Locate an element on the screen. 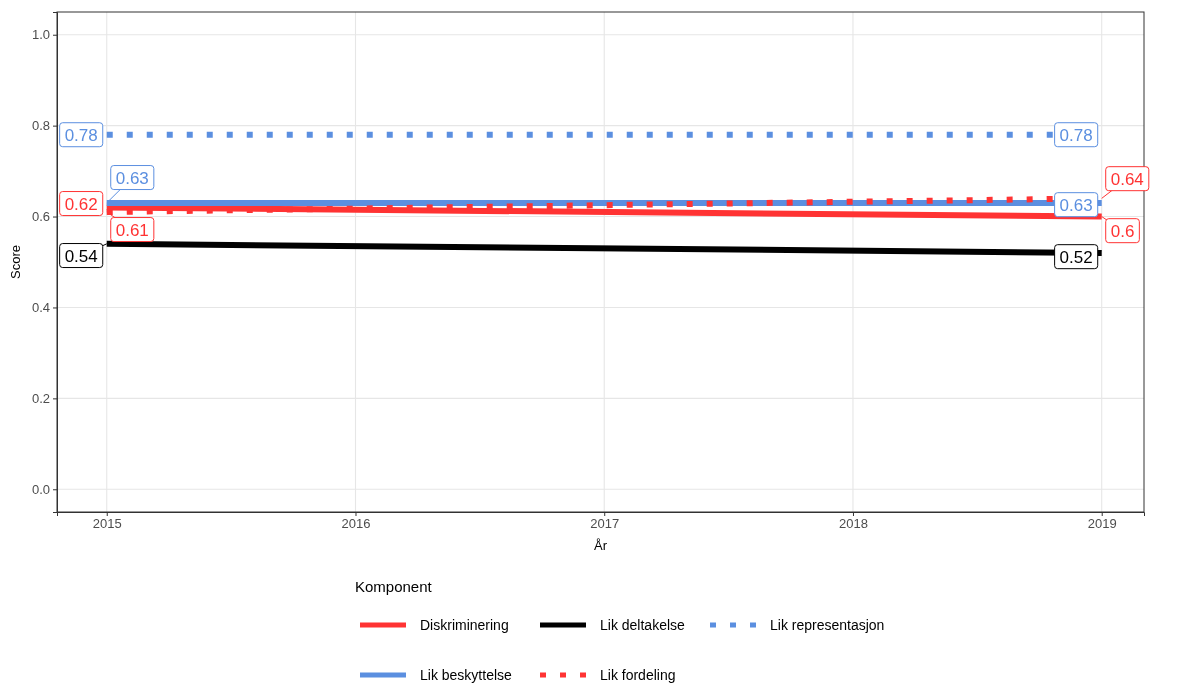  data-label: 0.54 is located at coordinates (81, 256).